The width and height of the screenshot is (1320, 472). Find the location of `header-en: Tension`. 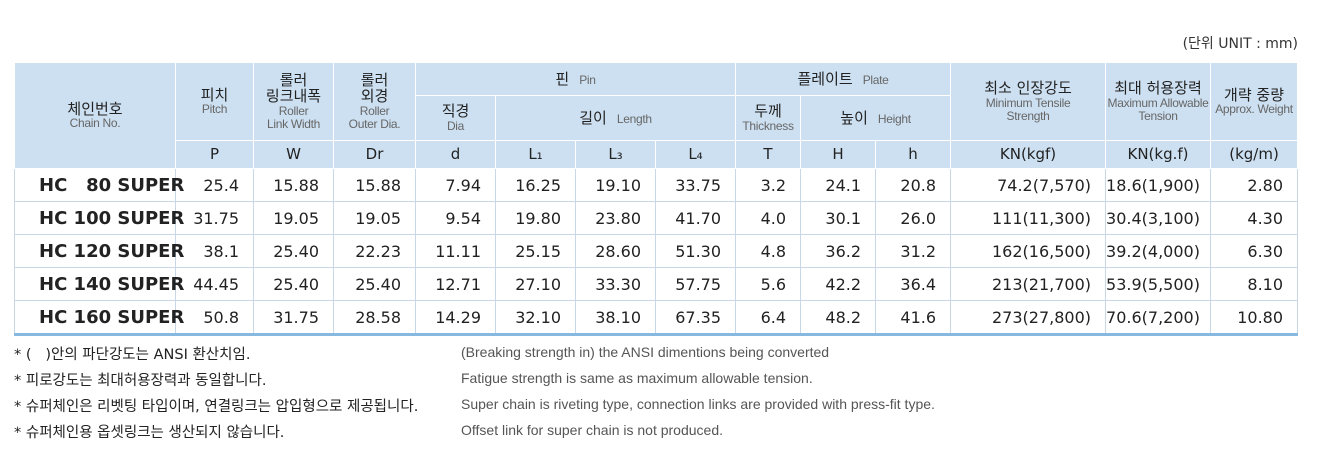

header-en: Tension is located at coordinates (1158, 115).